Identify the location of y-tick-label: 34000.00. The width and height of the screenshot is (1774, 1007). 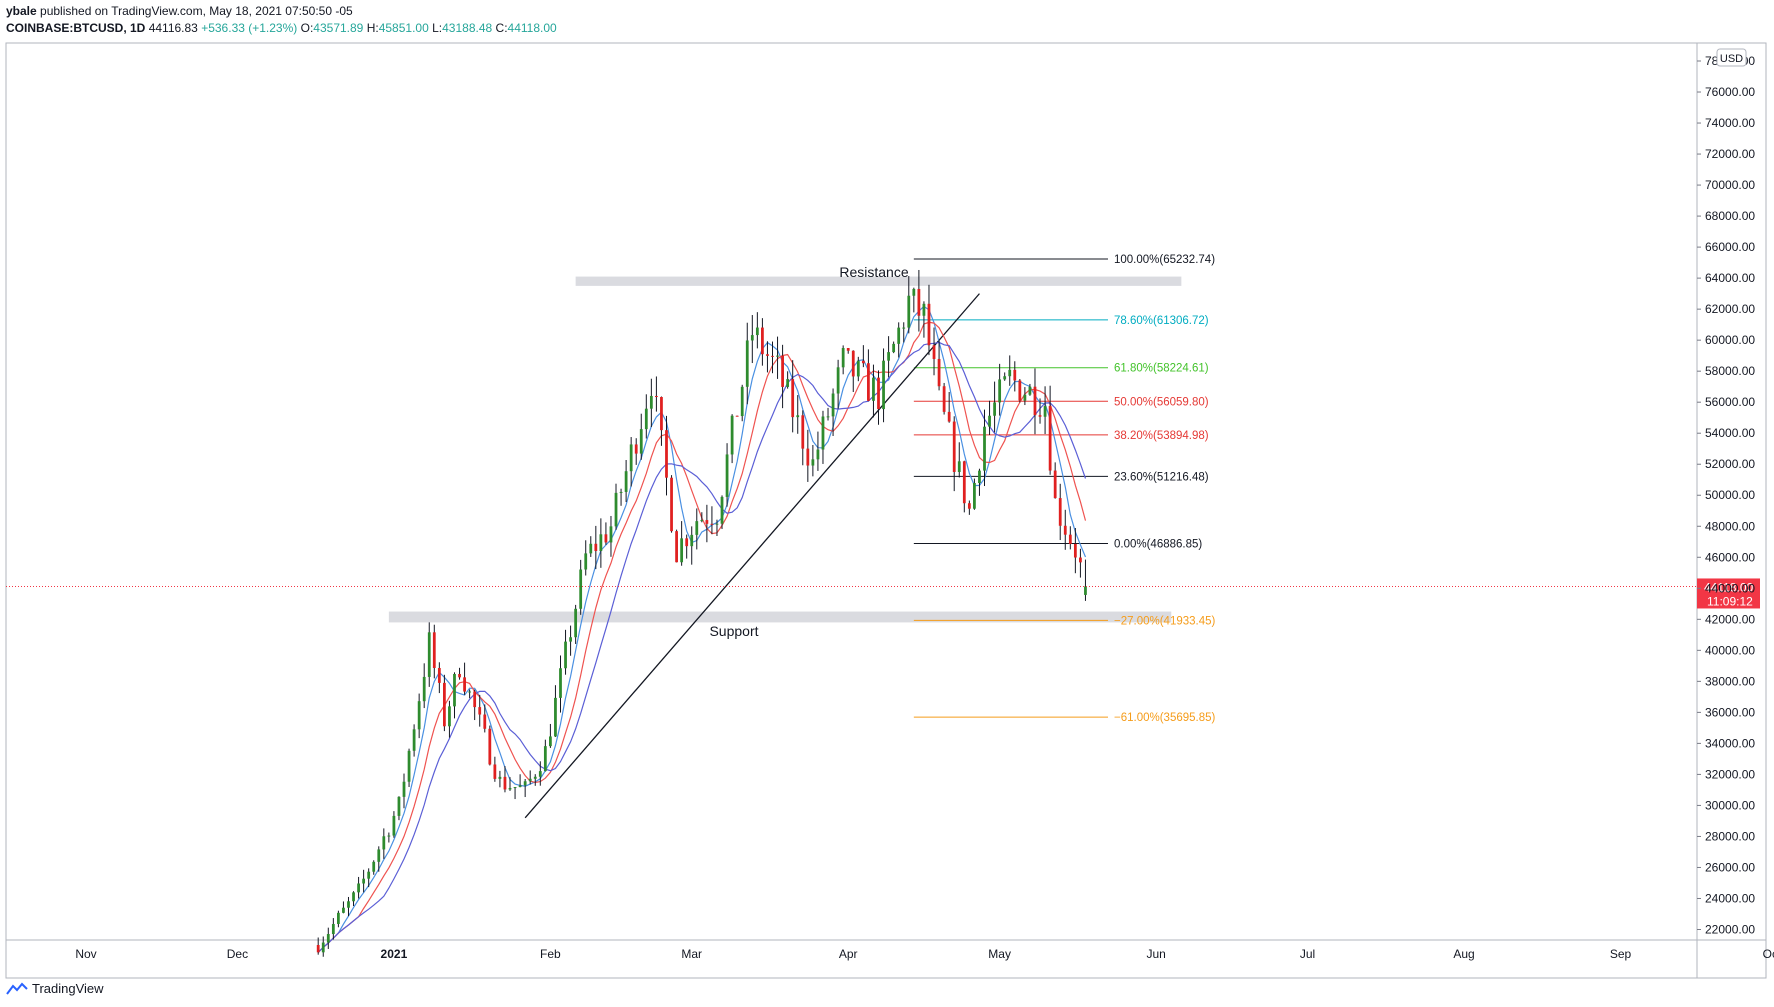
(1730, 743).